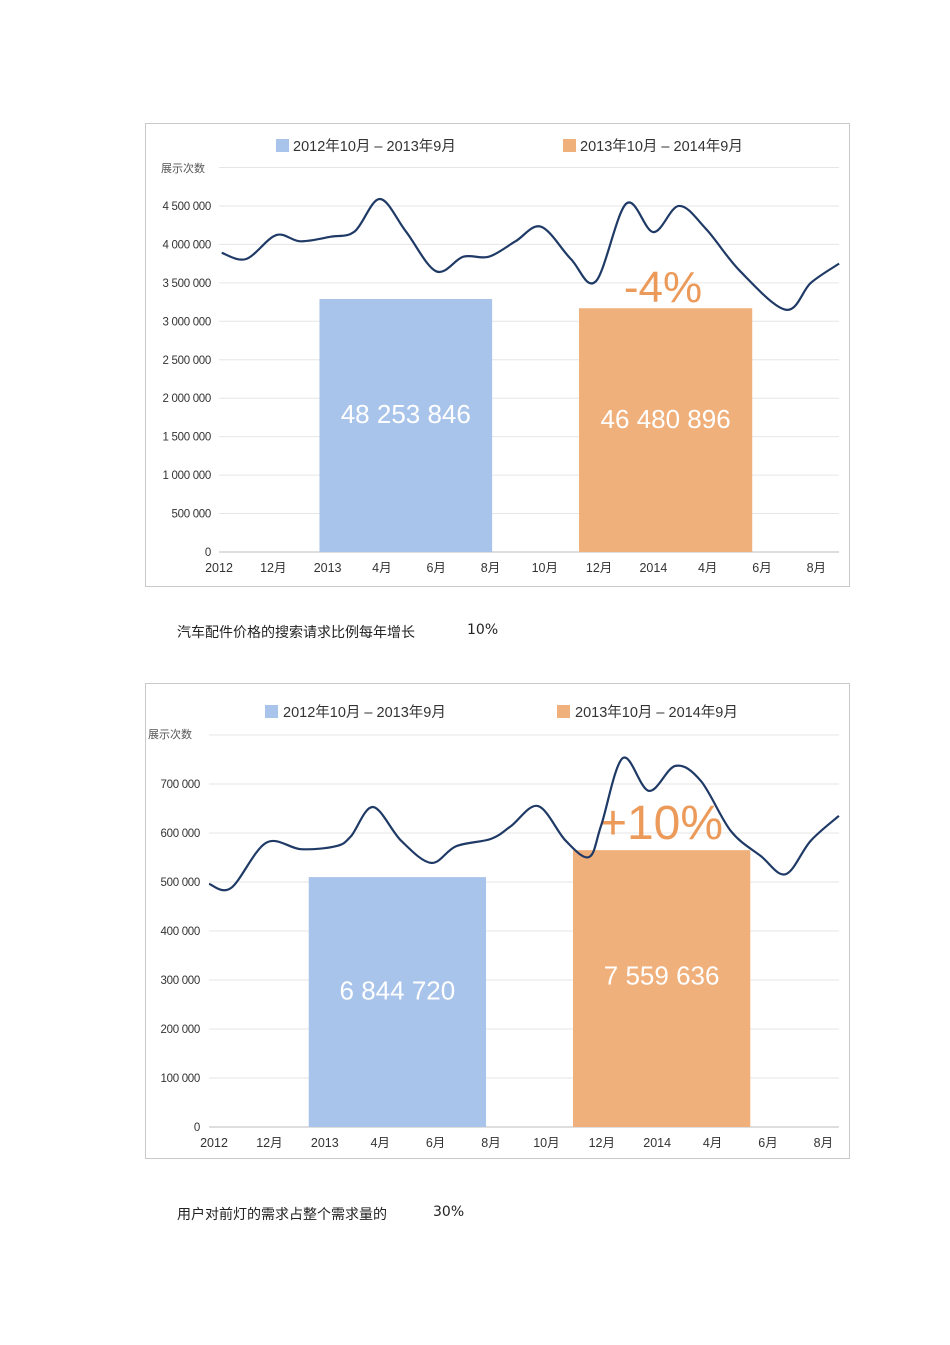  What do you see at coordinates (187, 284) in the screenshot?
I see `y-tick-label: 3 500 000` at bounding box center [187, 284].